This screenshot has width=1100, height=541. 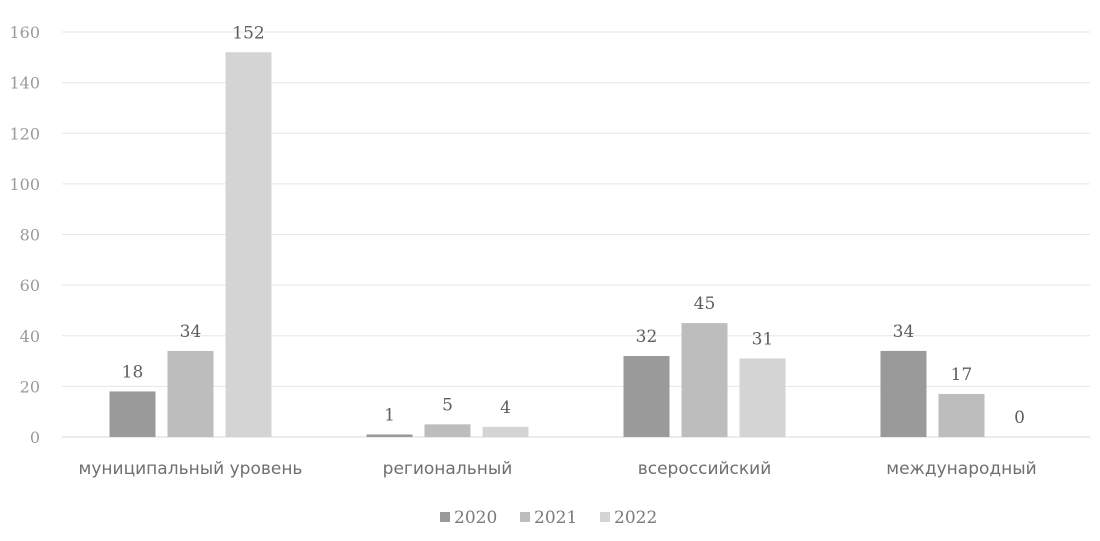 What do you see at coordinates (763, 340) in the screenshot?
I see `data-label: 31` at bounding box center [763, 340].